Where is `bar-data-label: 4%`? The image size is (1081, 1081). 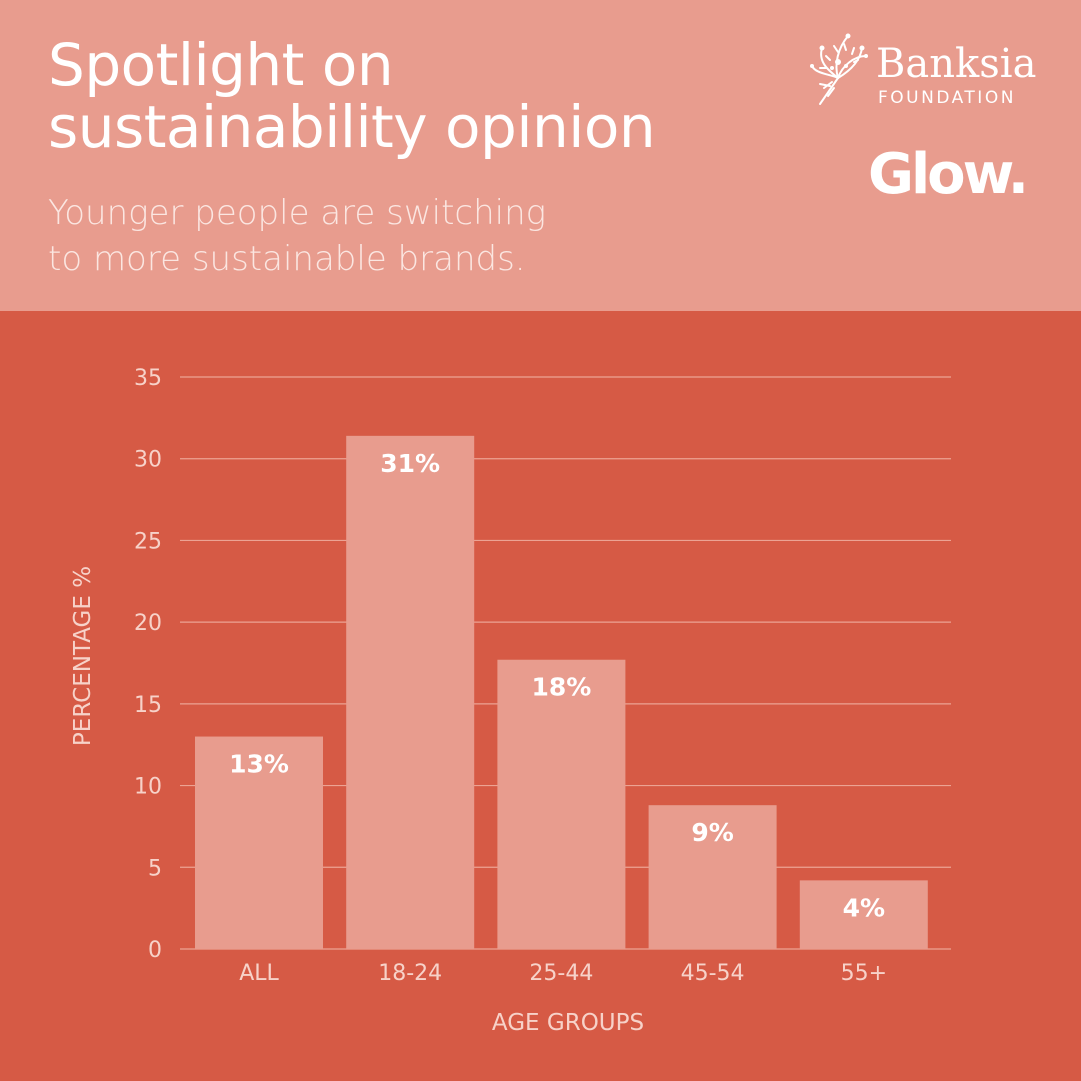
bar-data-label: 4% is located at coordinates (864, 907).